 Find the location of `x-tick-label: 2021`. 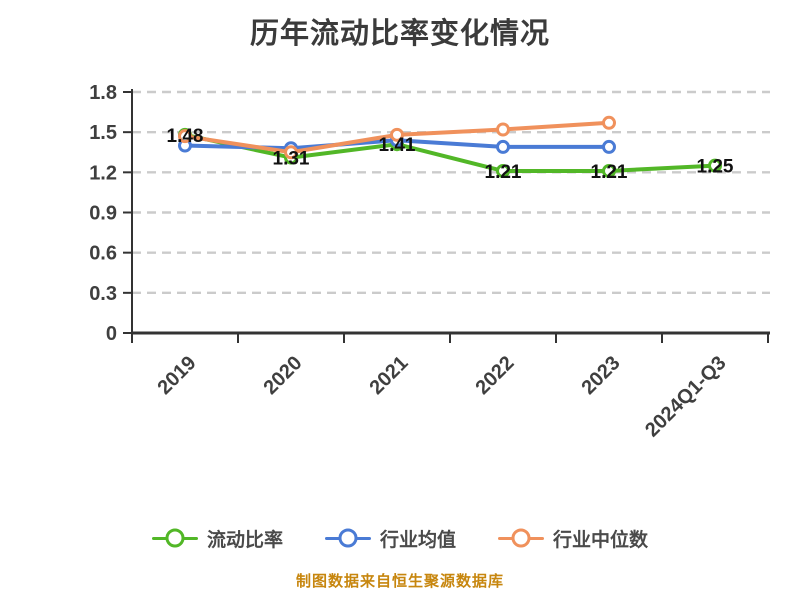

x-tick-label: 2021 is located at coordinates (389, 375).